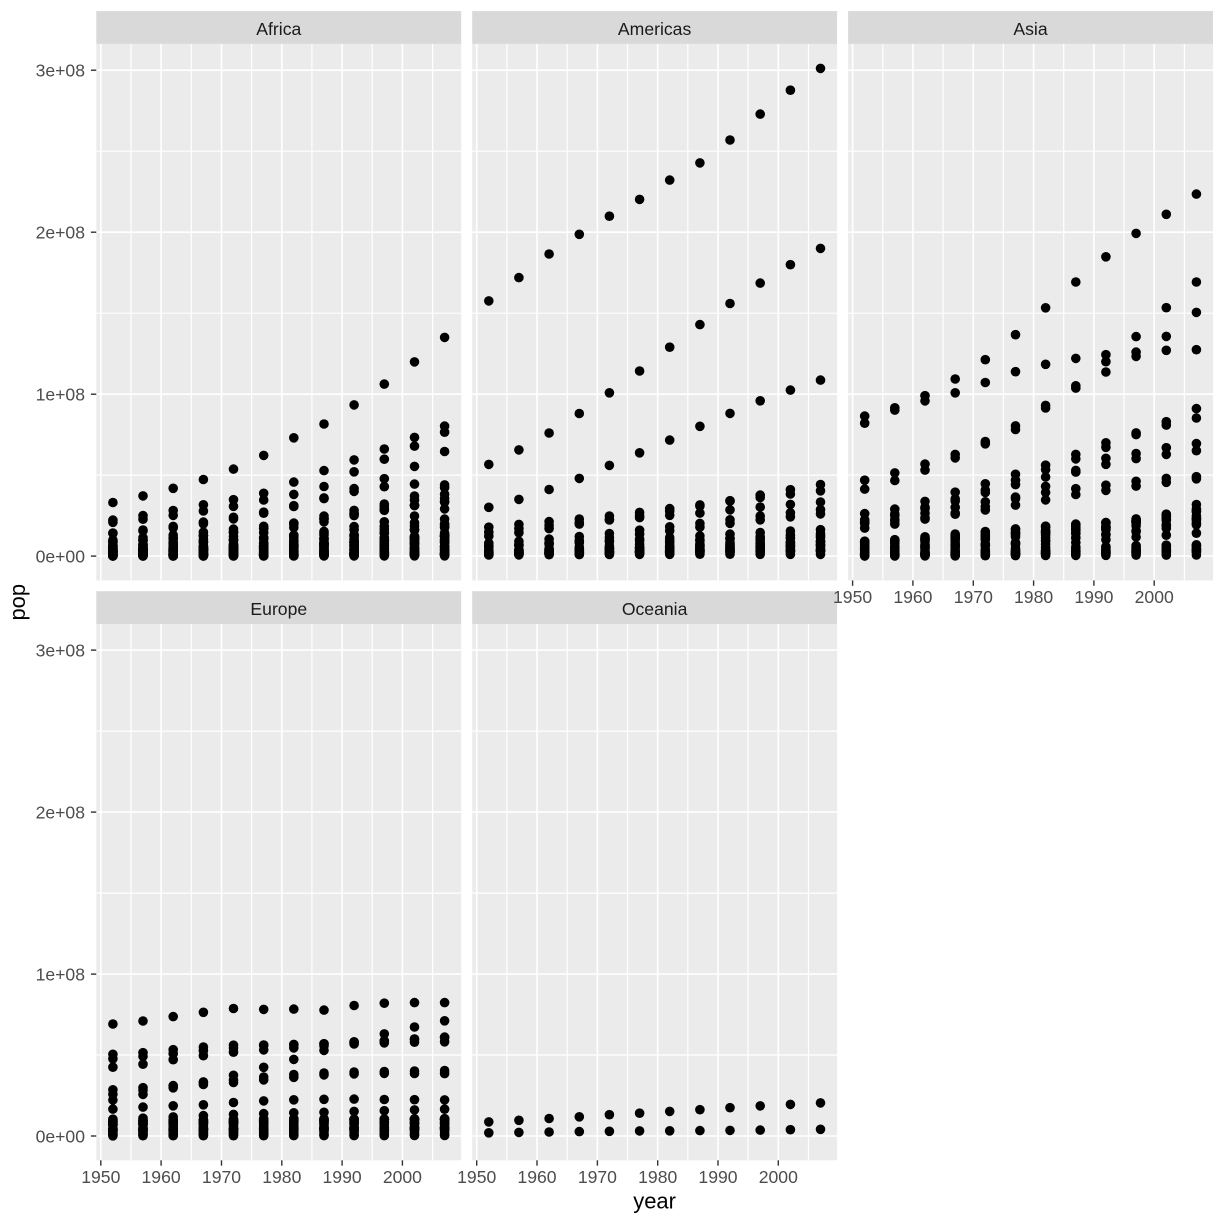  I want to click on svg-text: Africa, so click(278, 29).